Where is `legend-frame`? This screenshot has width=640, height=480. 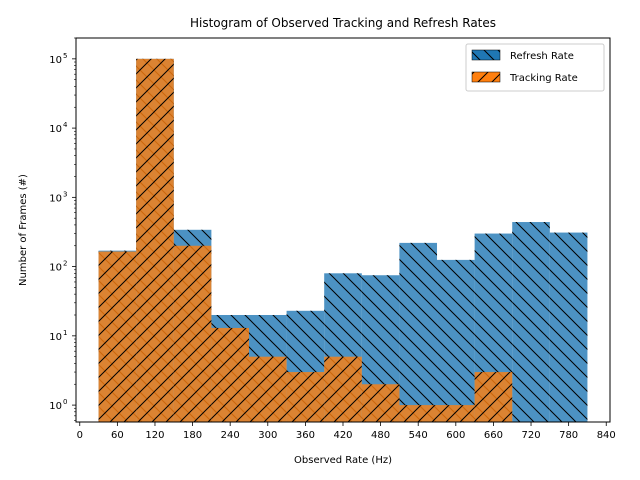 legend-frame is located at coordinates (535, 67).